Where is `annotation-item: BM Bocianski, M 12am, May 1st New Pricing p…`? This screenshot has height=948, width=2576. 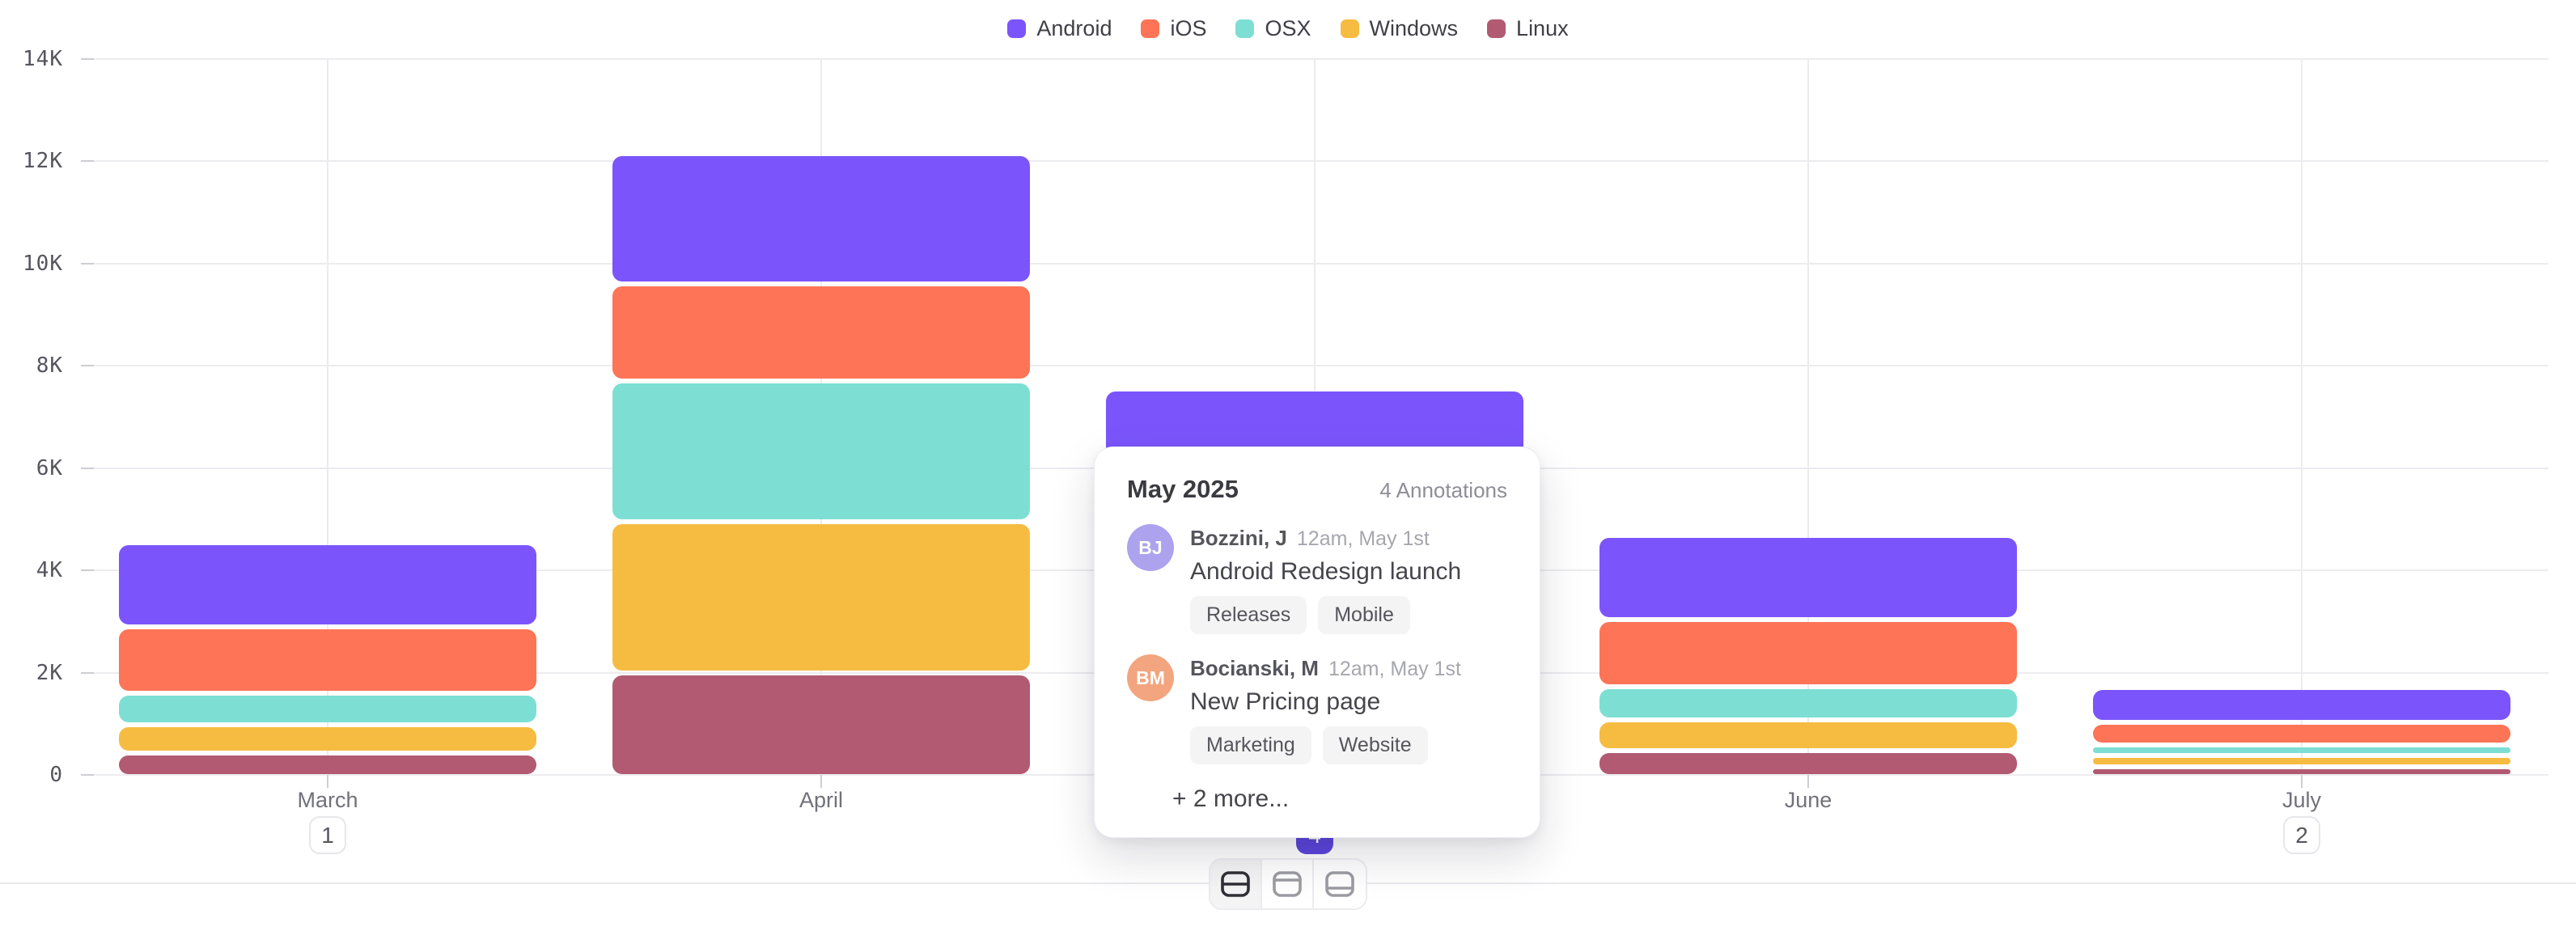
annotation-item: BM Bocianski, M 12am, May 1st New Pricing p… is located at coordinates (1317, 709).